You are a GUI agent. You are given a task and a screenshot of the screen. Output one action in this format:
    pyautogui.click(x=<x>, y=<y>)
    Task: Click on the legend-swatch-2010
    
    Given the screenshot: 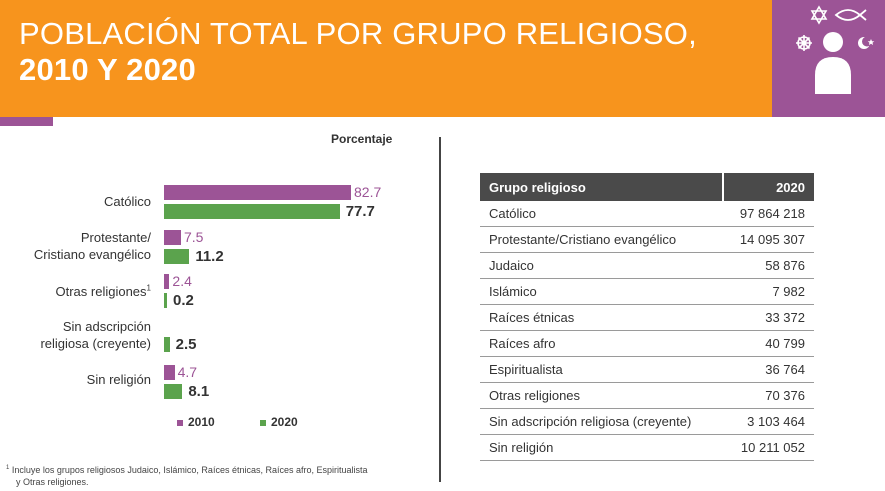 What is the action you would take?
    pyautogui.click(x=180, y=422)
    